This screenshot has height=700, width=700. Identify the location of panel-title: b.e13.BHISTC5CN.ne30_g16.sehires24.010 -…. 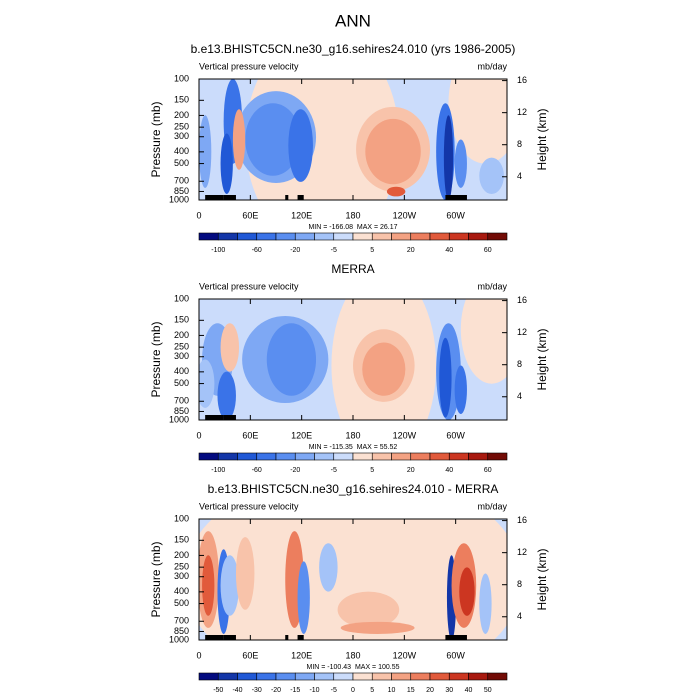
(353, 489).